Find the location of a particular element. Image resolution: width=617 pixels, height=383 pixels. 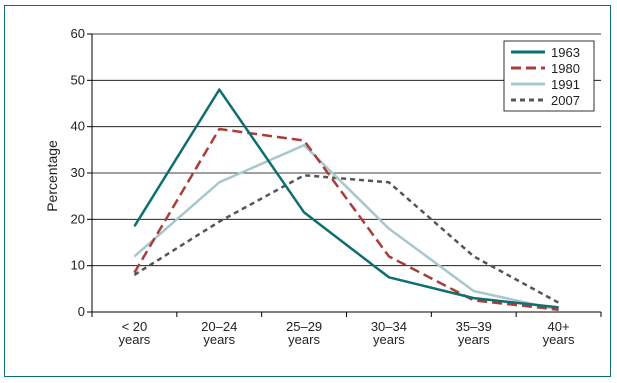

legend-label-1991: 1991 is located at coordinates (565, 84).